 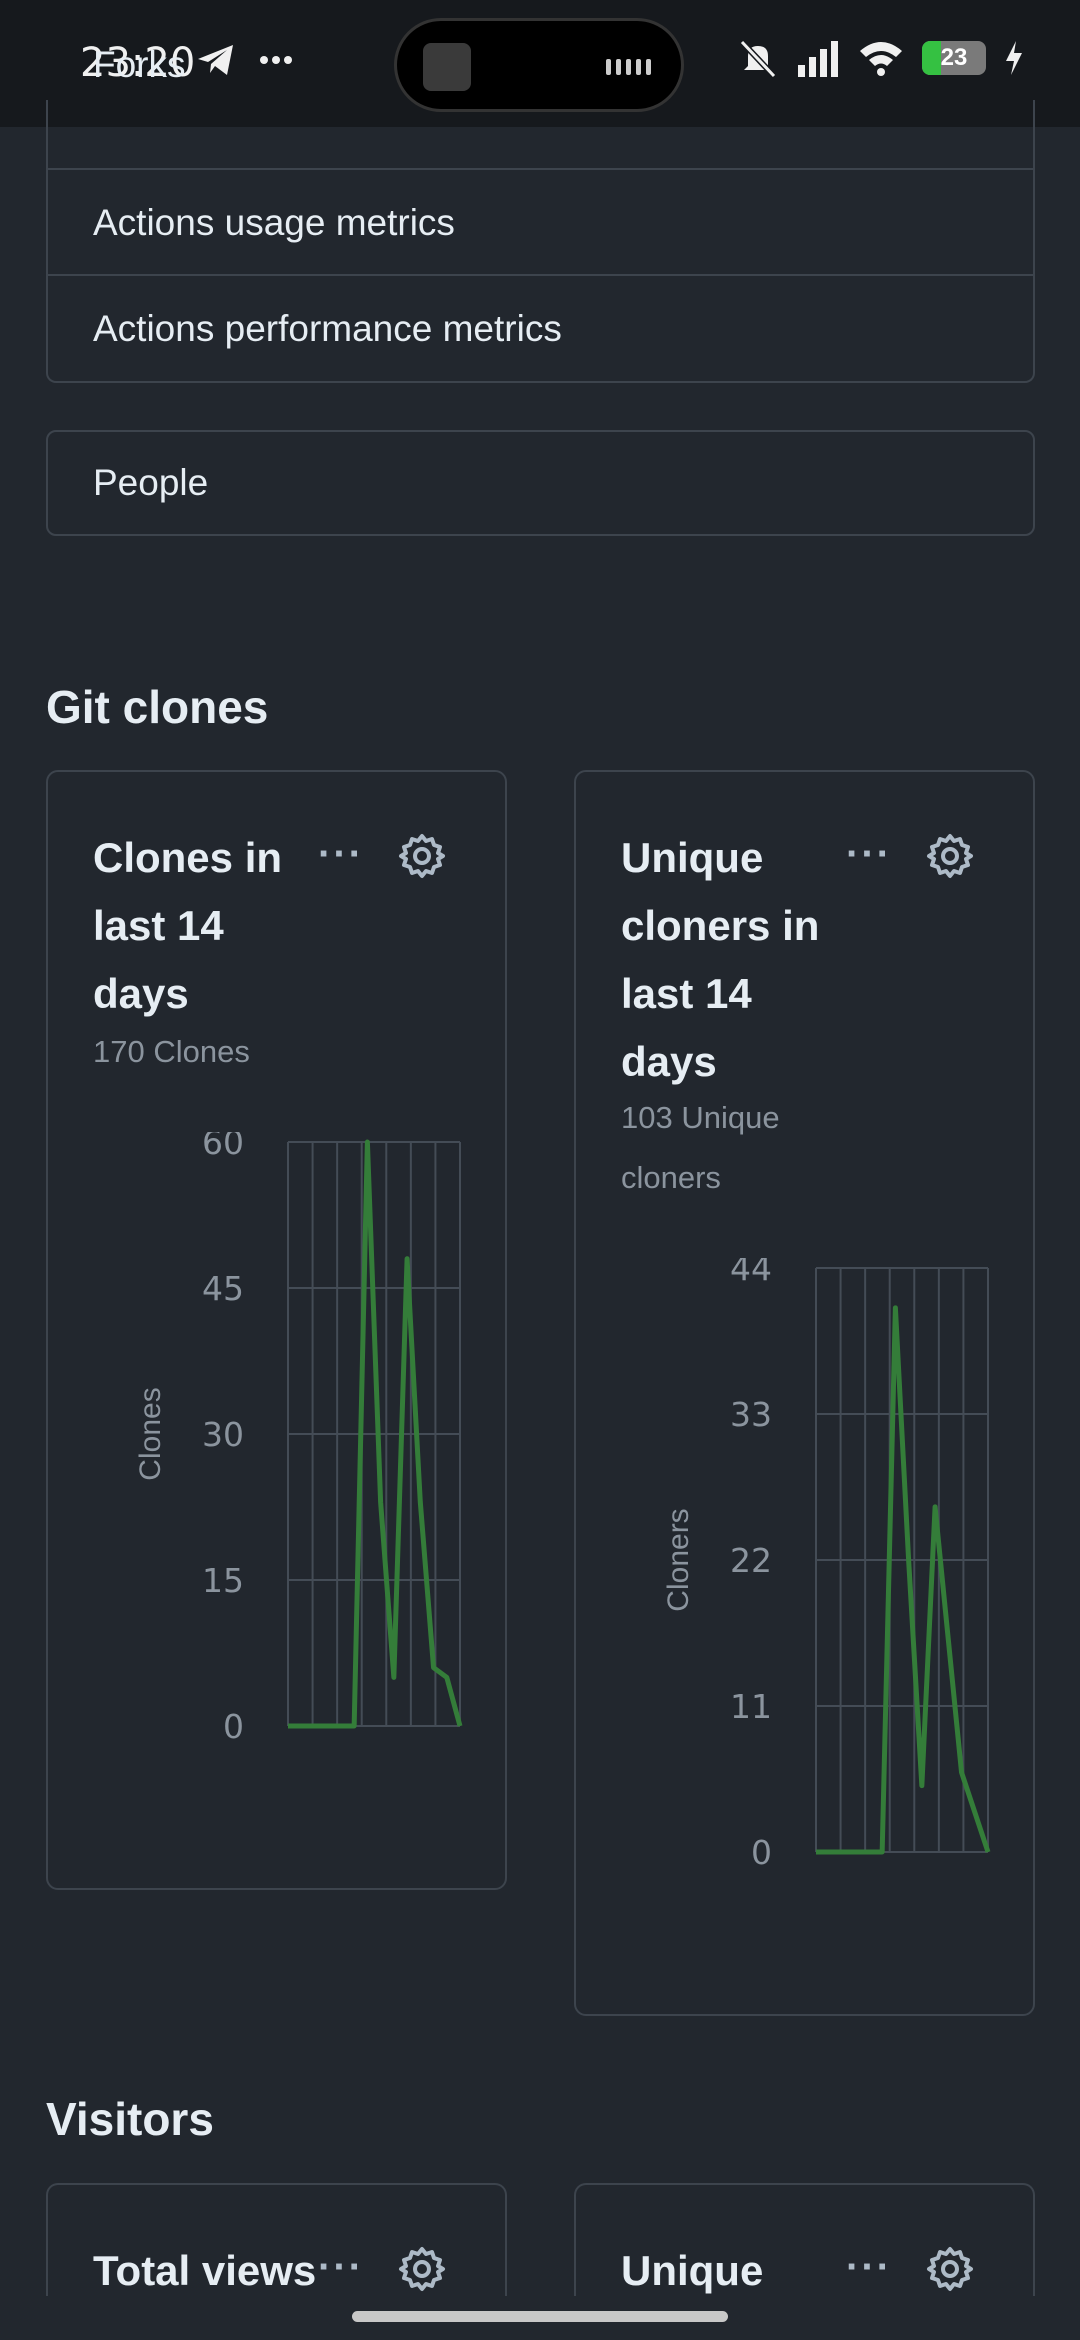 I want to click on list-item-forks: Forks, so click(x=540, y=107).